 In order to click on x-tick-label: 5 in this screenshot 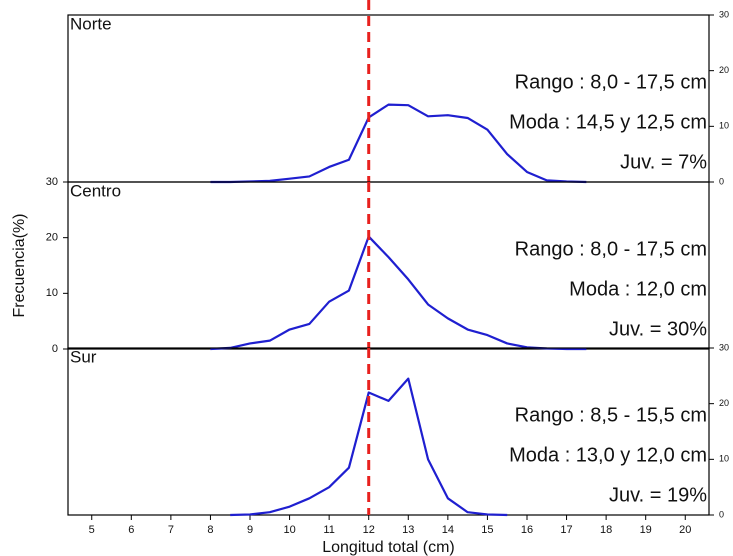, I will do `click(92, 530)`.